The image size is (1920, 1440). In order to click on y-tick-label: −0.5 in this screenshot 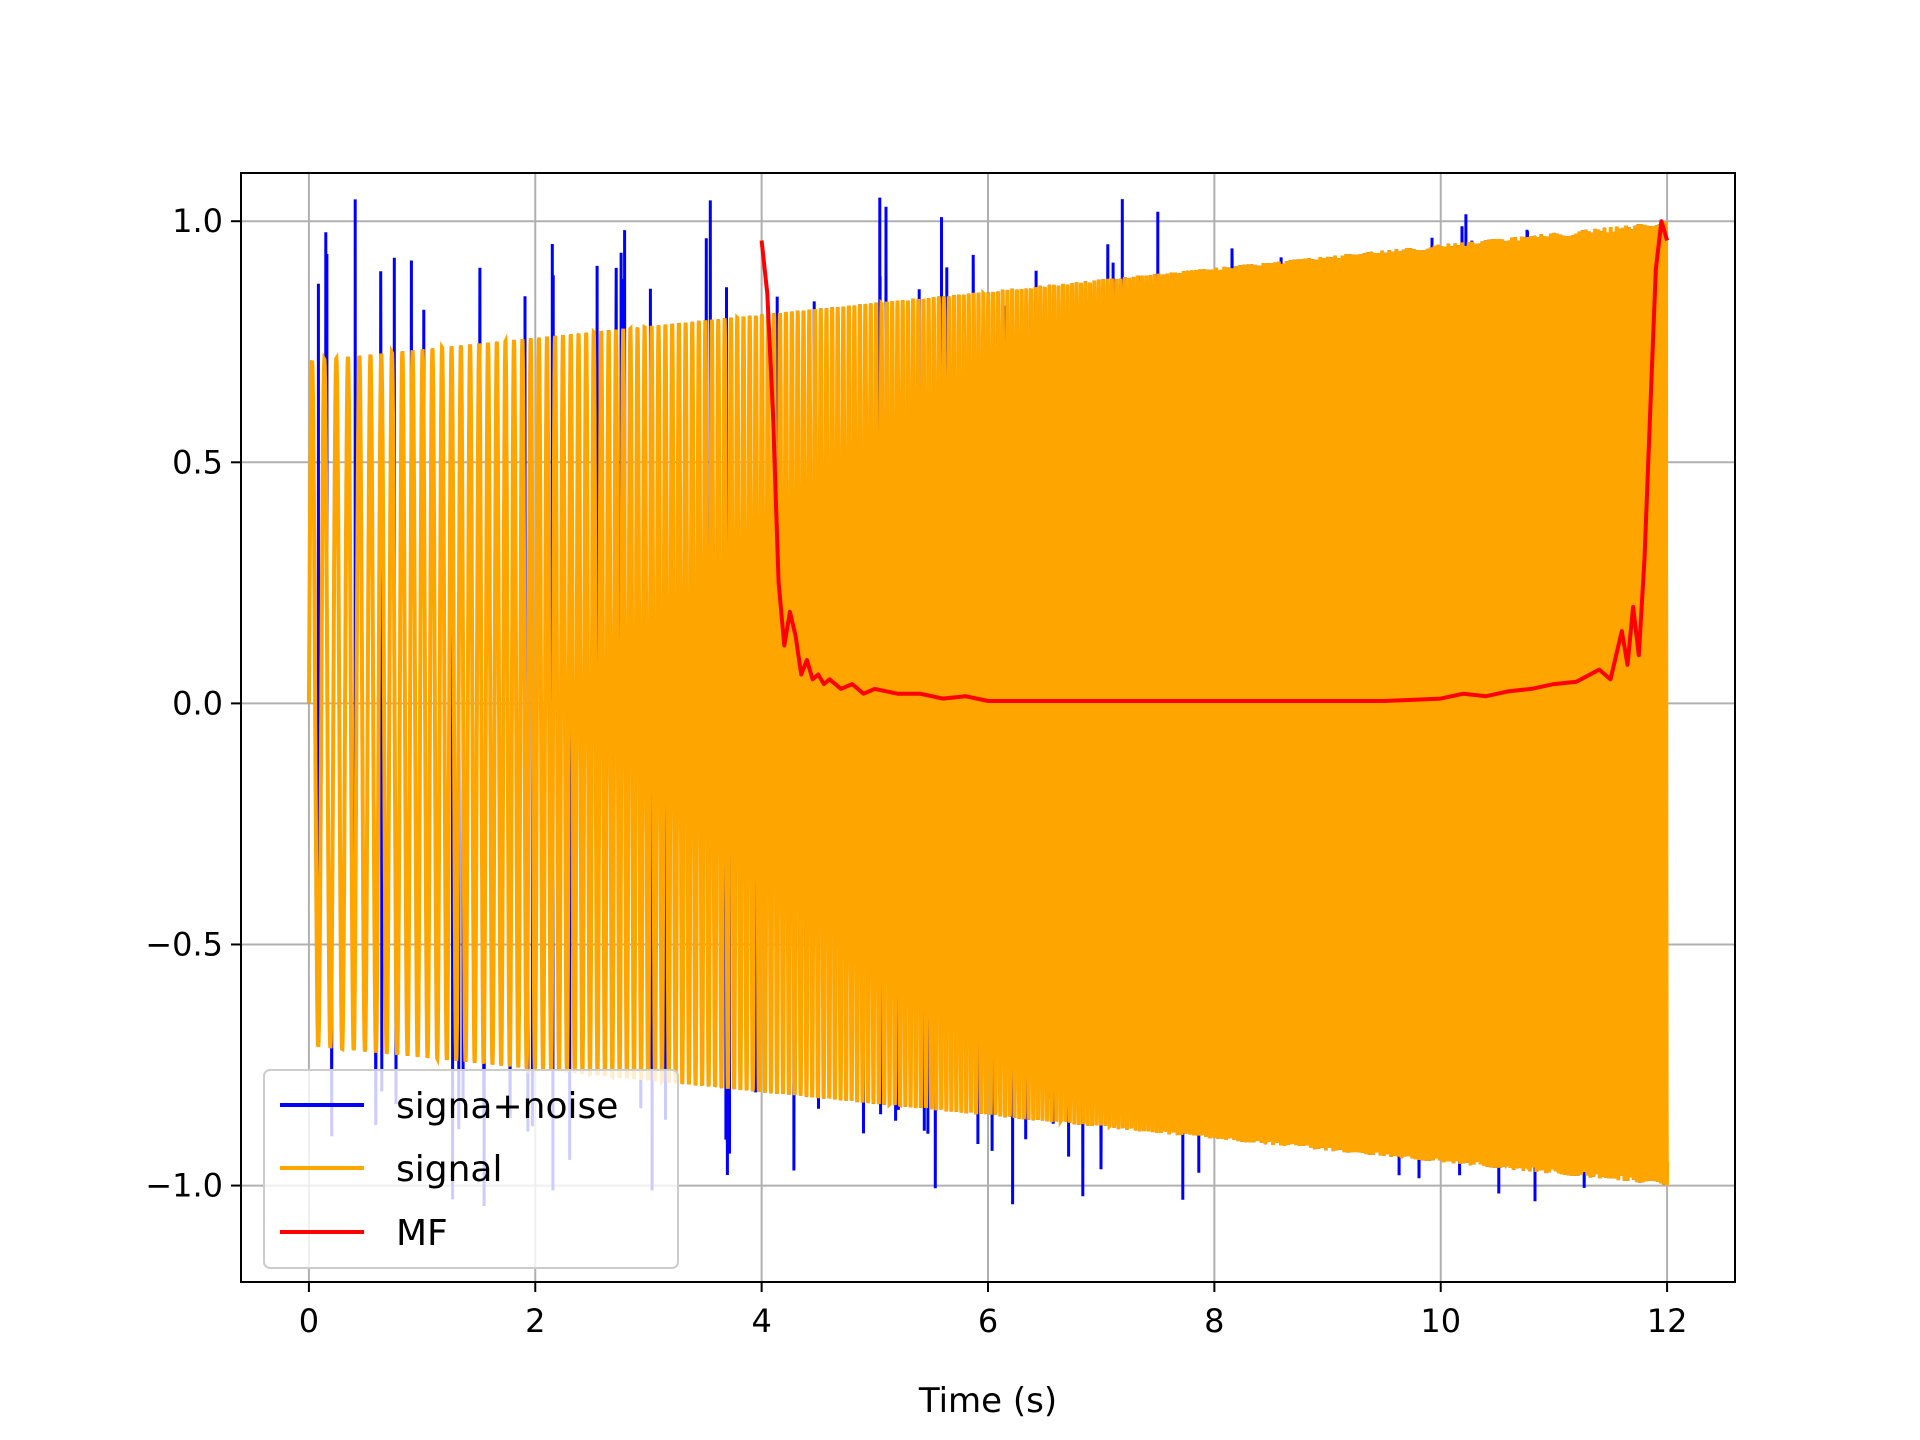, I will do `click(184, 944)`.